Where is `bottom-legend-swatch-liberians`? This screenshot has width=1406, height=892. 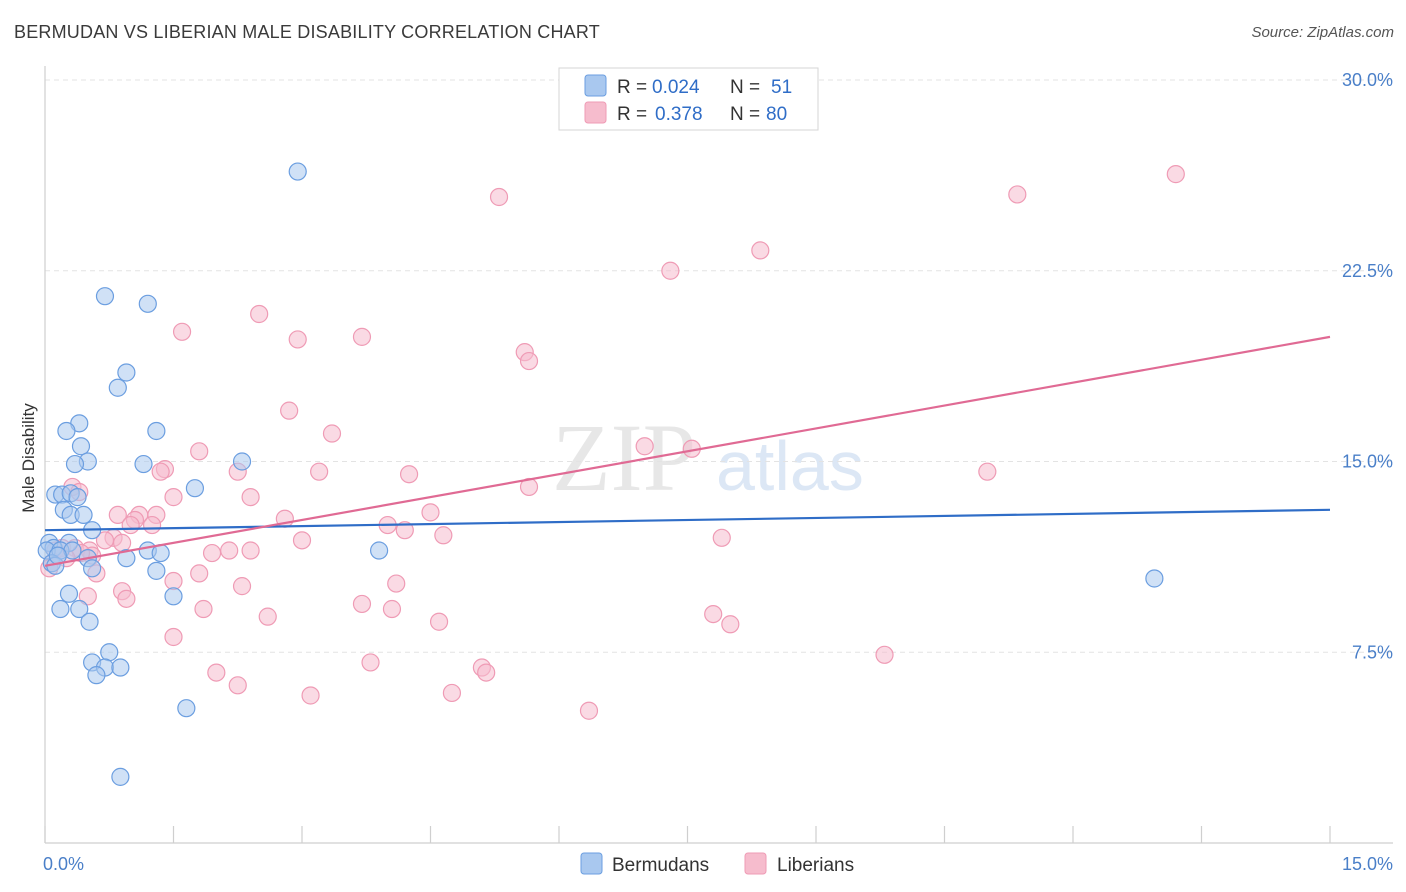
bottom-legend-swatch-liberians is located at coordinates (755, 863).